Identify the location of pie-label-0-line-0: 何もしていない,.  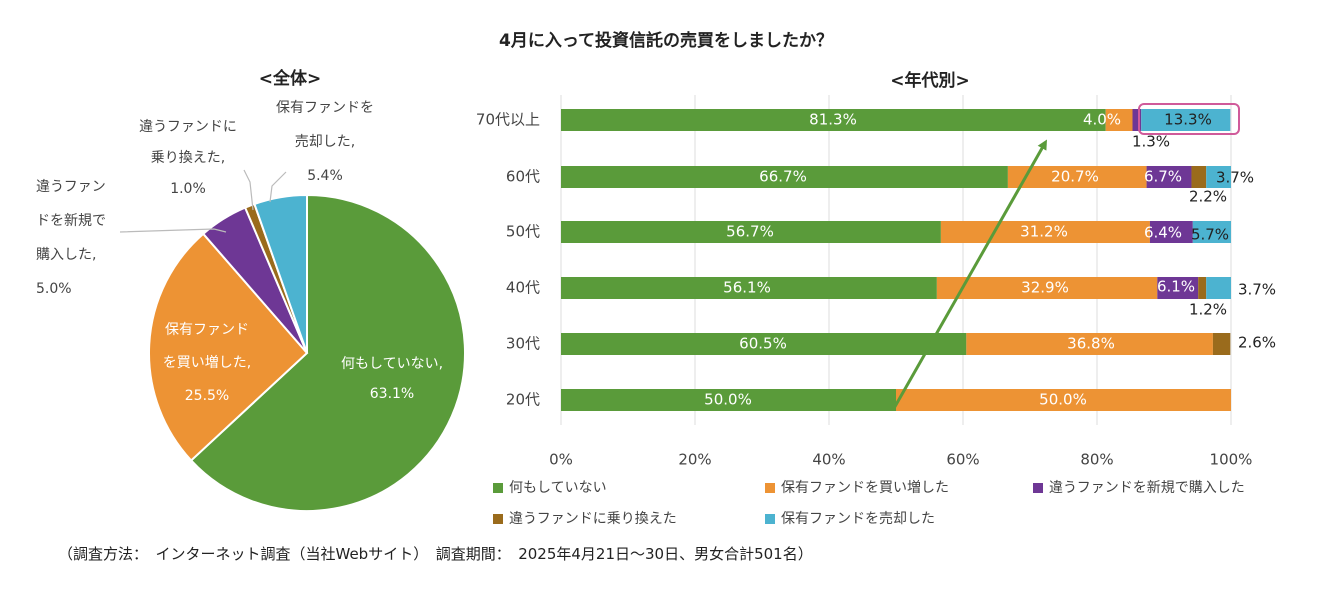
(392, 364).